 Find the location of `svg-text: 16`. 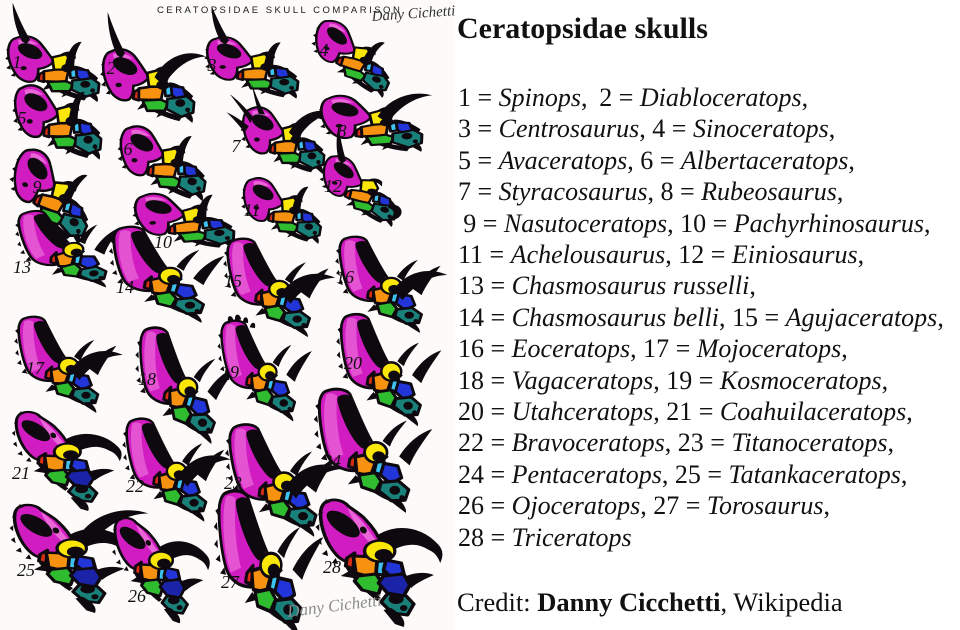

svg-text: 16 is located at coordinates (345, 277).